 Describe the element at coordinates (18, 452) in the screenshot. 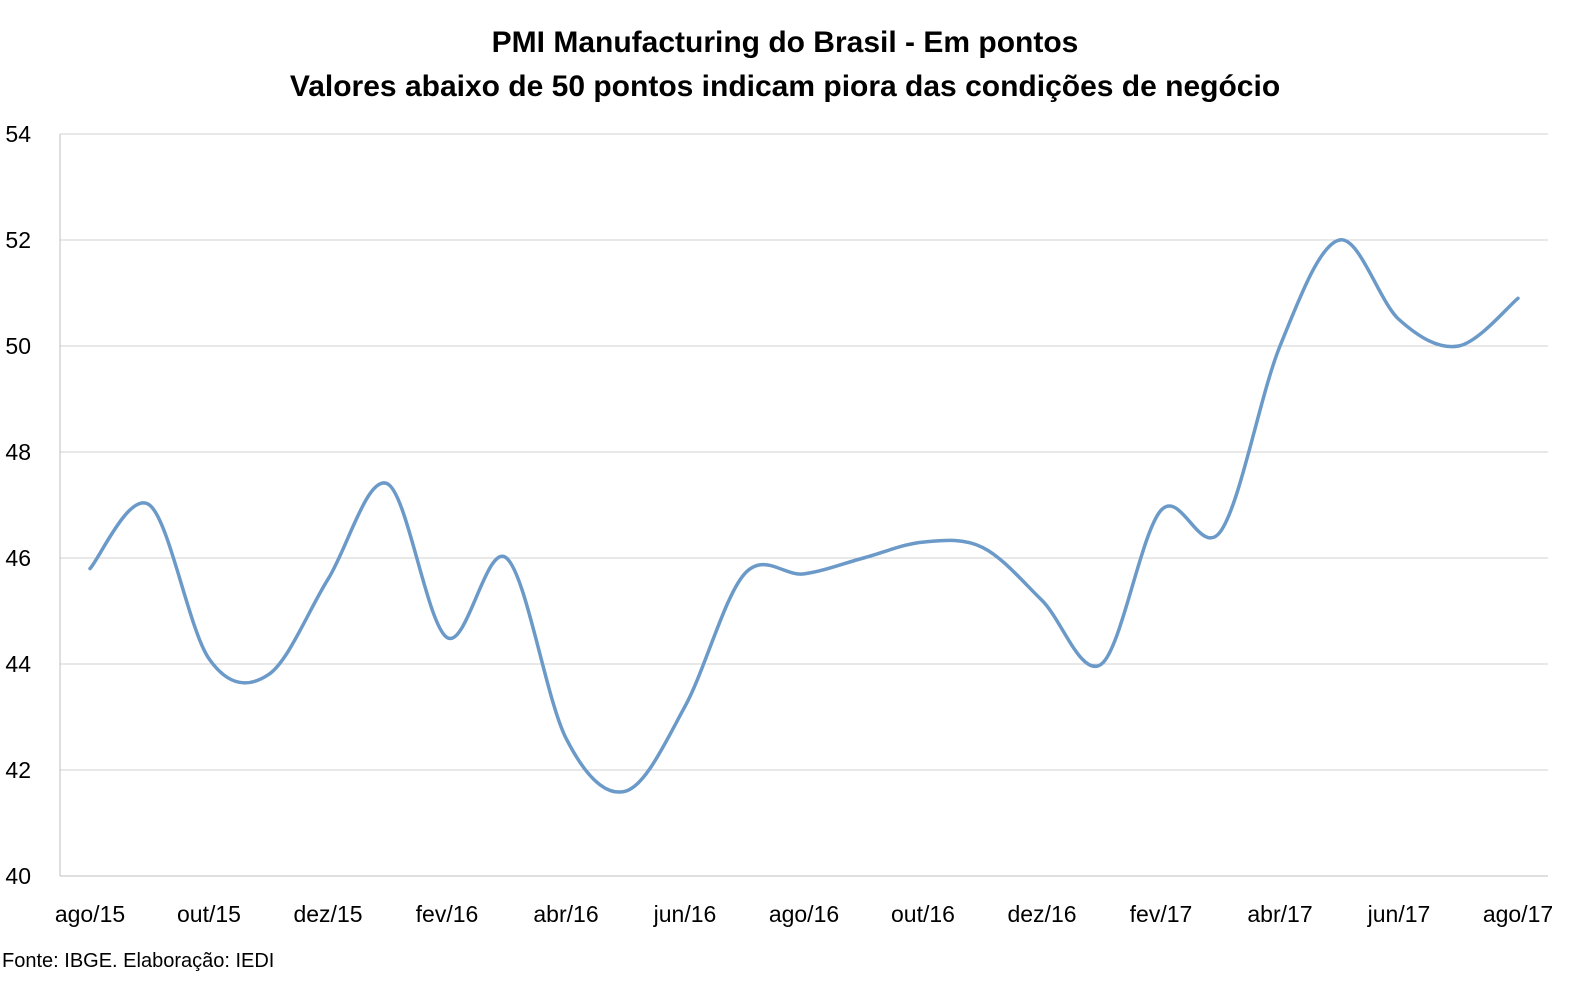

I see `y-tick-label: 48` at that location.